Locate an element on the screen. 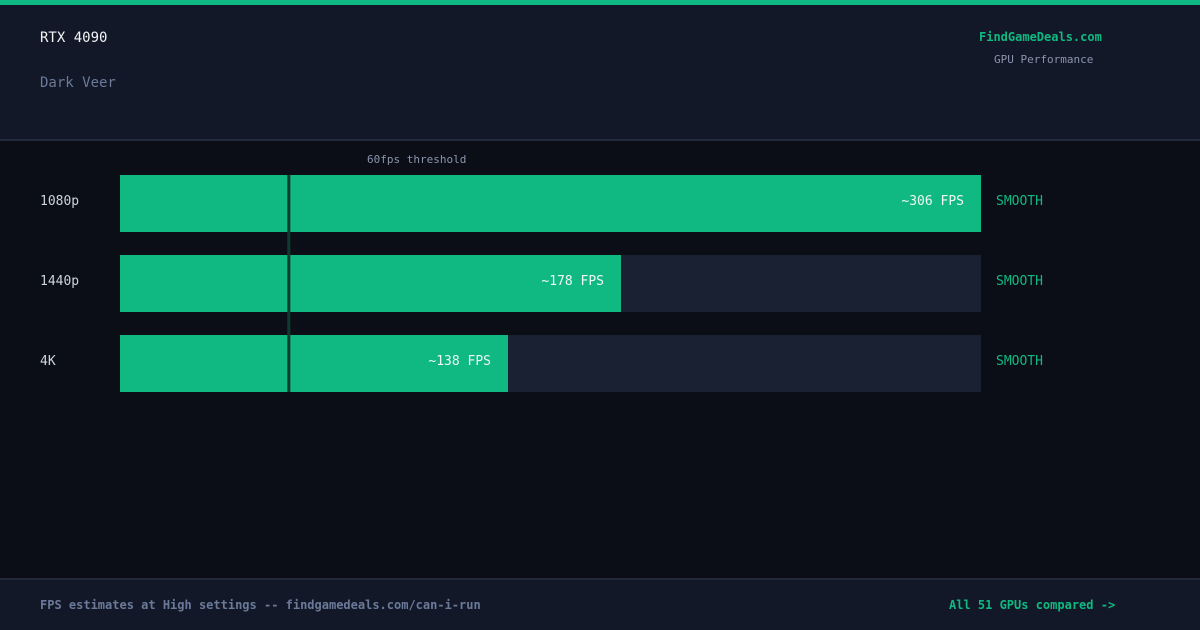 This screenshot has height=630, width=1200. top-accent-bar is located at coordinates (600, 2).